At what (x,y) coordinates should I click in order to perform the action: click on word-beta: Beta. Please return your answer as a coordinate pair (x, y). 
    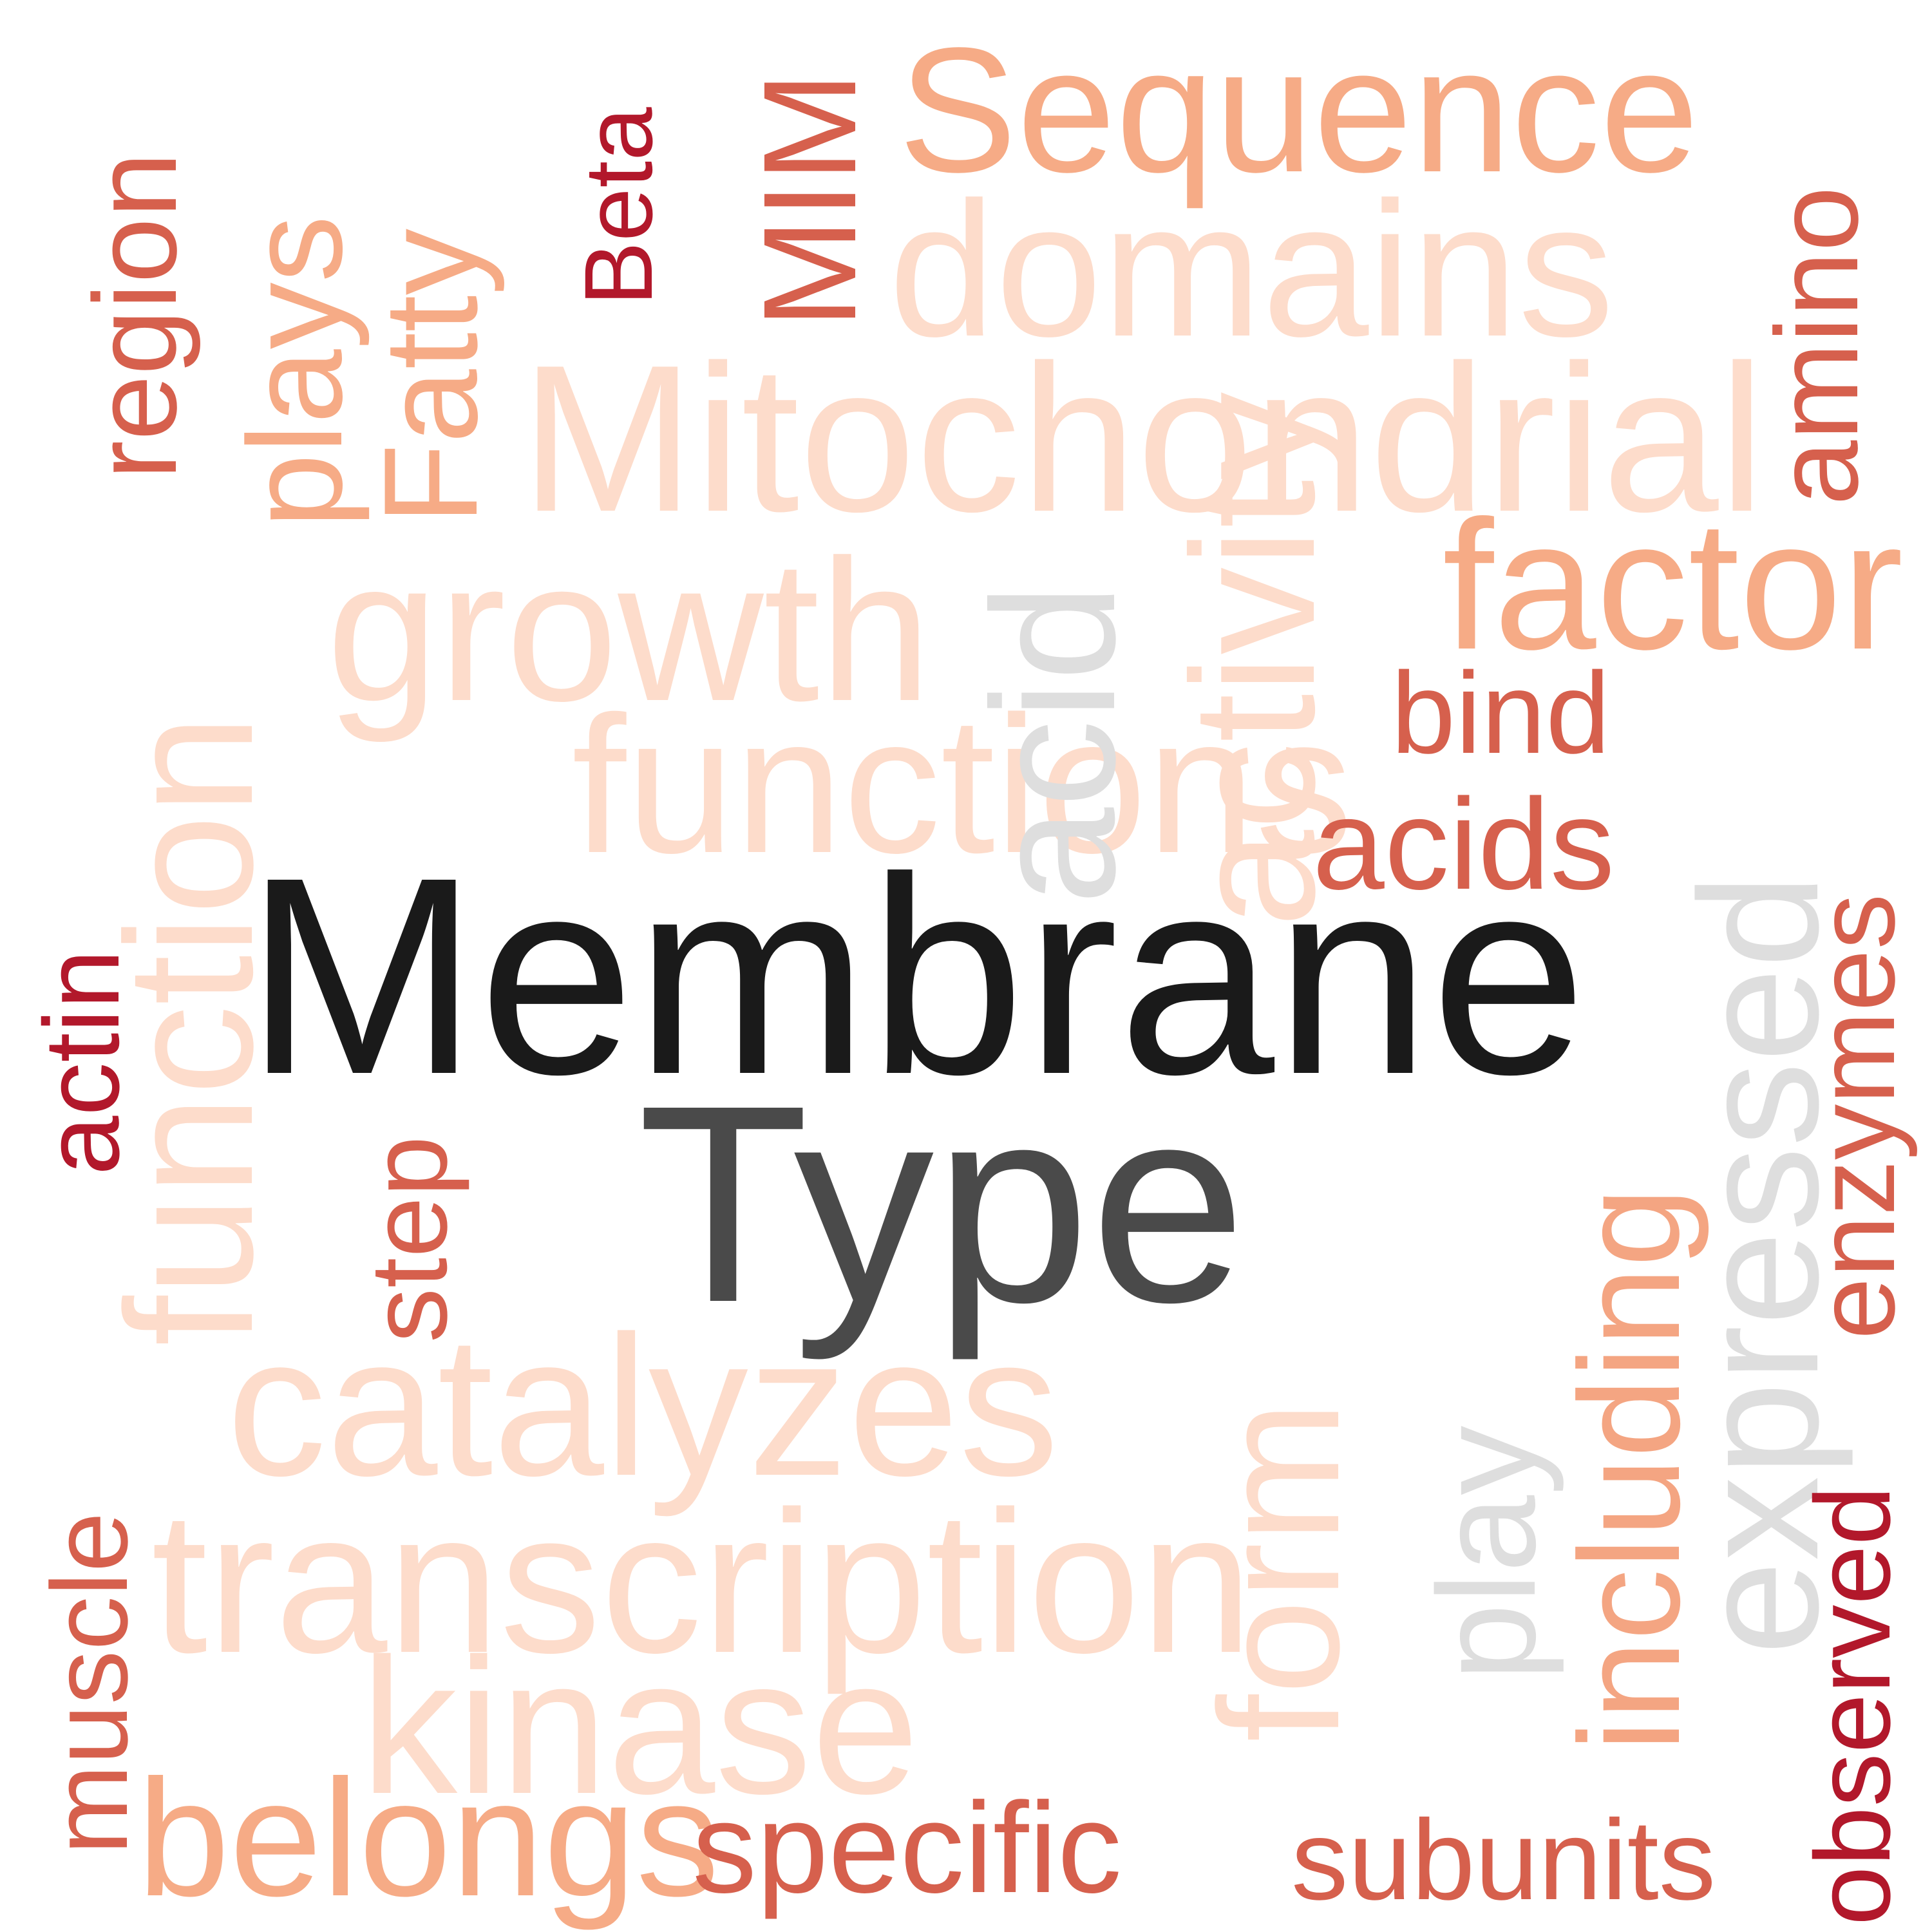
    Looking at the image, I should click on (618, 207).